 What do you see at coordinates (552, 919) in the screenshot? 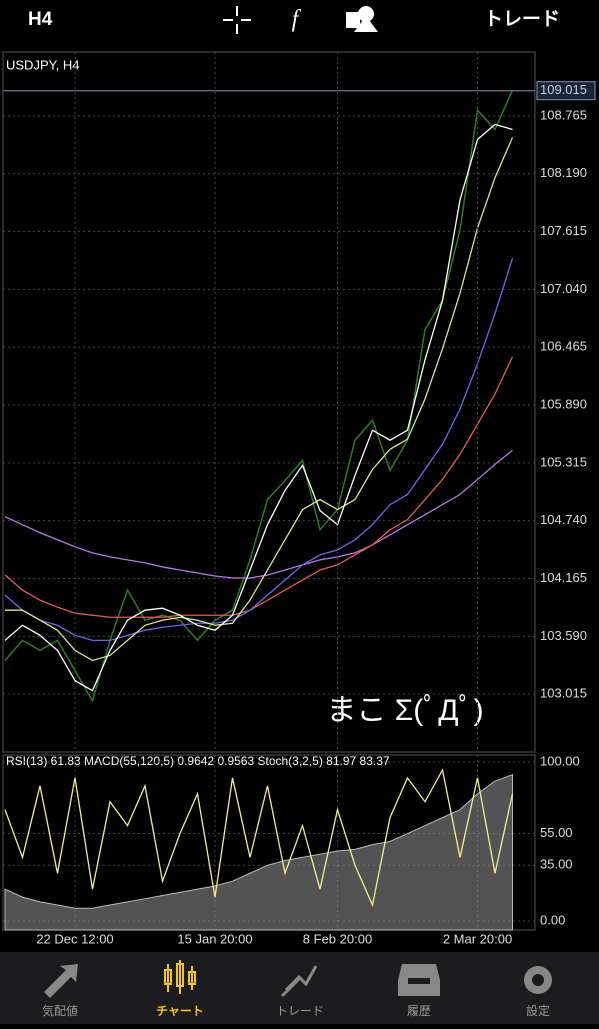
I see `y-tick-label: 0.00` at bounding box center [552, 919].